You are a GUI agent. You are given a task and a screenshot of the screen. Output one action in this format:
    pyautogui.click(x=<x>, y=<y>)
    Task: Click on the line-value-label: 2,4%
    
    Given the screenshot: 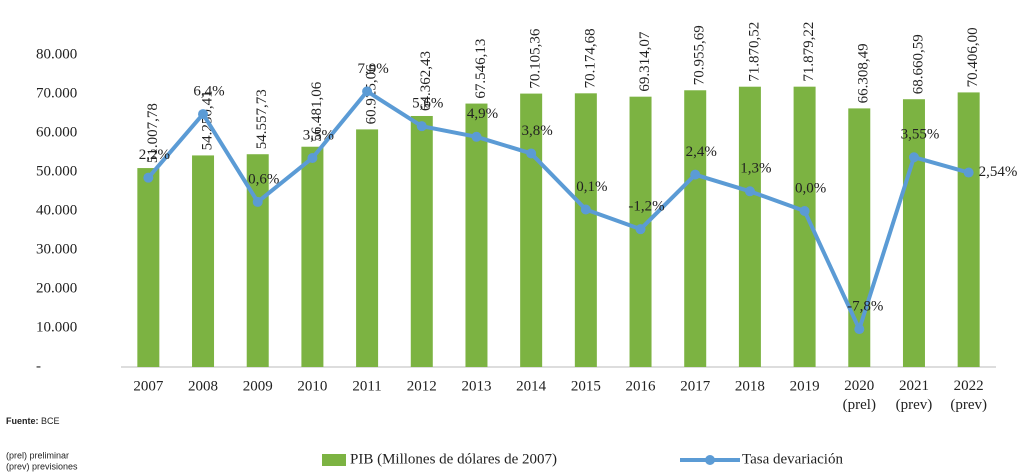 What is the action you would take?
    pyautogui.click(x=701, y=152)
    